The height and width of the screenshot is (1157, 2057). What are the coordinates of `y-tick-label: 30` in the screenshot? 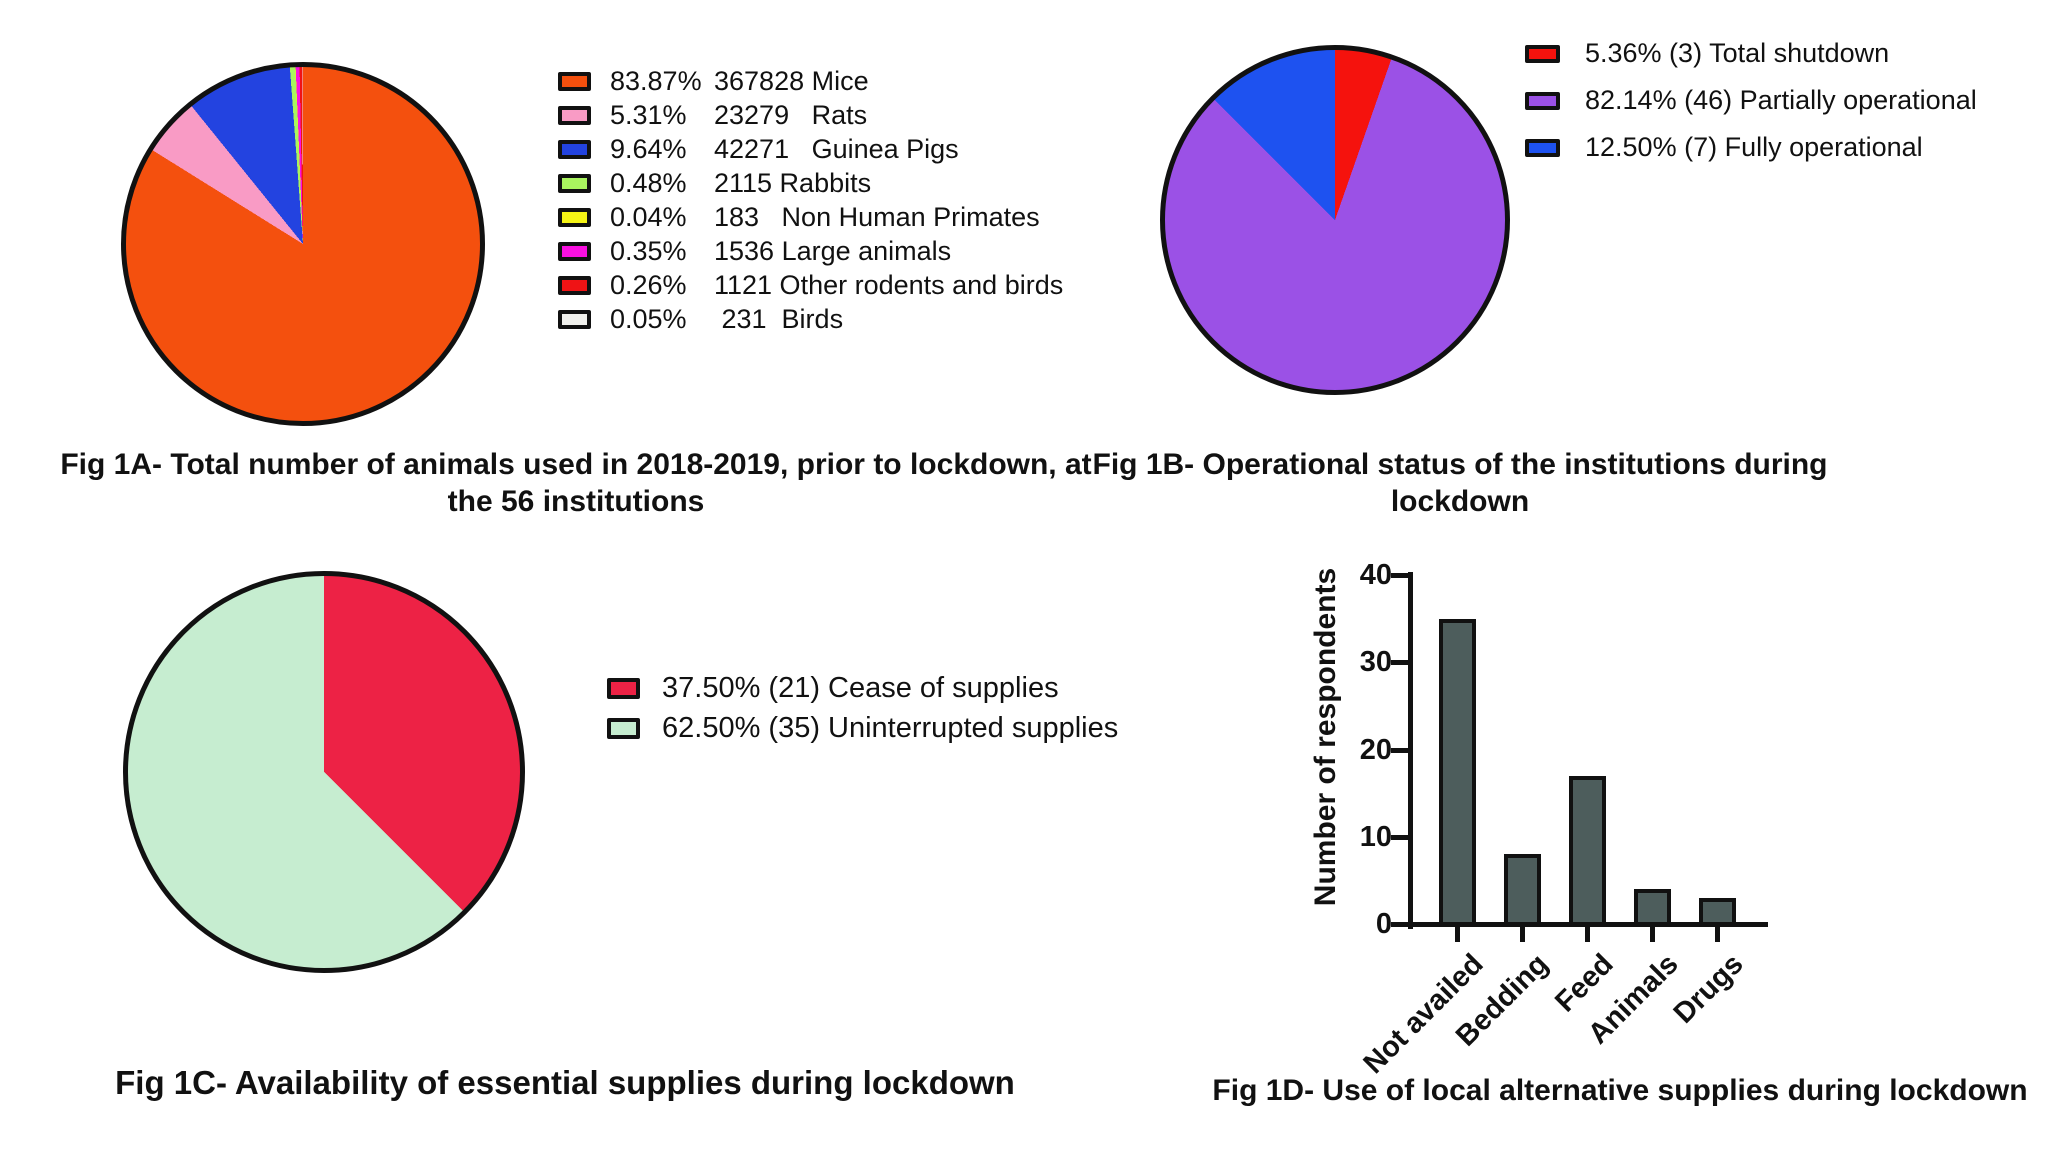 It's located at (1375, 662).